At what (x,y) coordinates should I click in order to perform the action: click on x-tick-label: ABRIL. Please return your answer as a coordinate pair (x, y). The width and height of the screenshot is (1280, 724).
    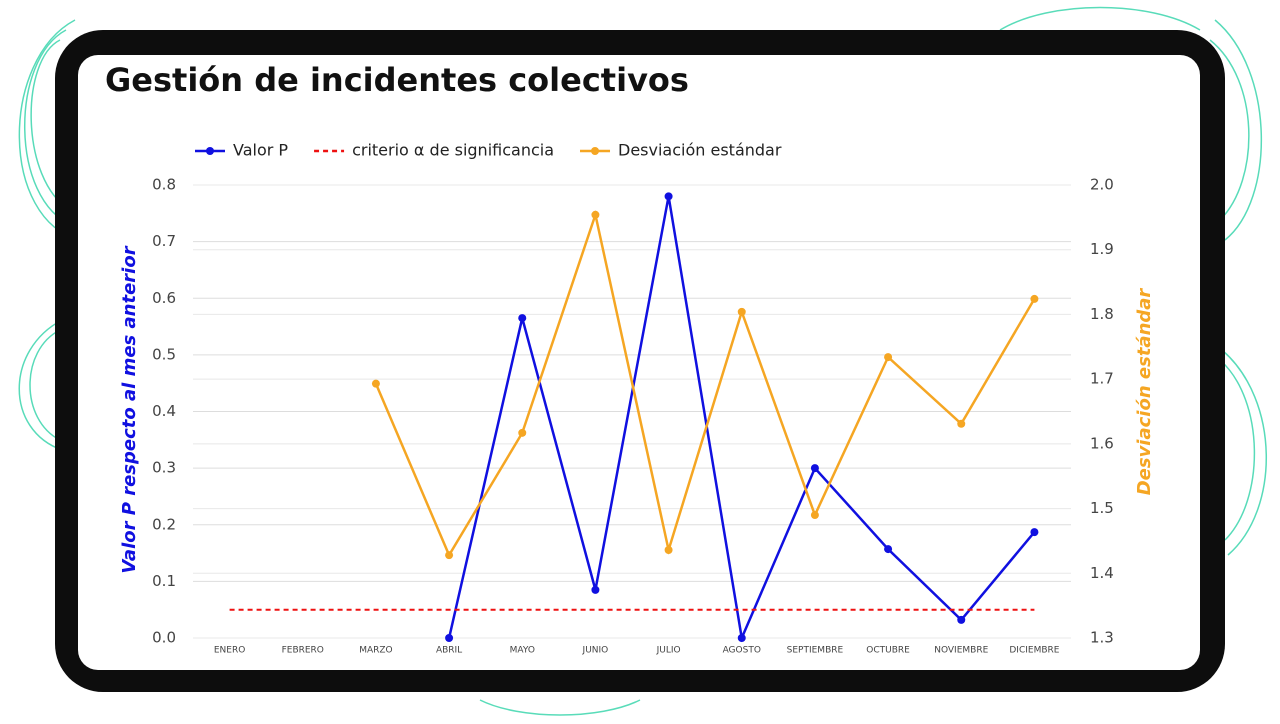
    Looking at the image, I should click on (449, 651).